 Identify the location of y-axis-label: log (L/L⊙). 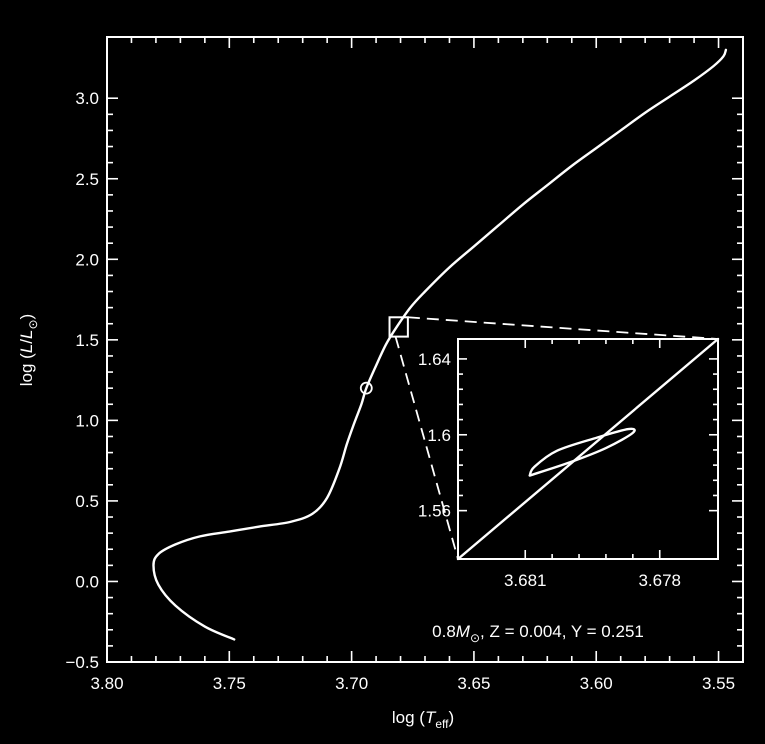
(28, 350).